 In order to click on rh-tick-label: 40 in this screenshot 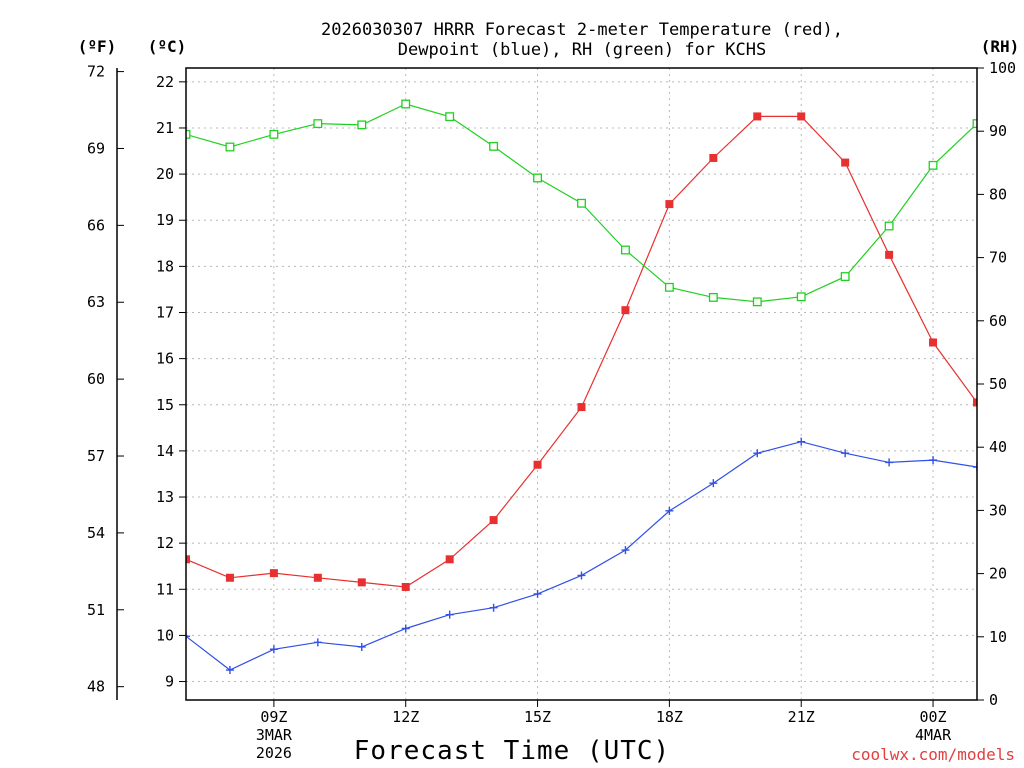, I will do `click(998, 447)`.